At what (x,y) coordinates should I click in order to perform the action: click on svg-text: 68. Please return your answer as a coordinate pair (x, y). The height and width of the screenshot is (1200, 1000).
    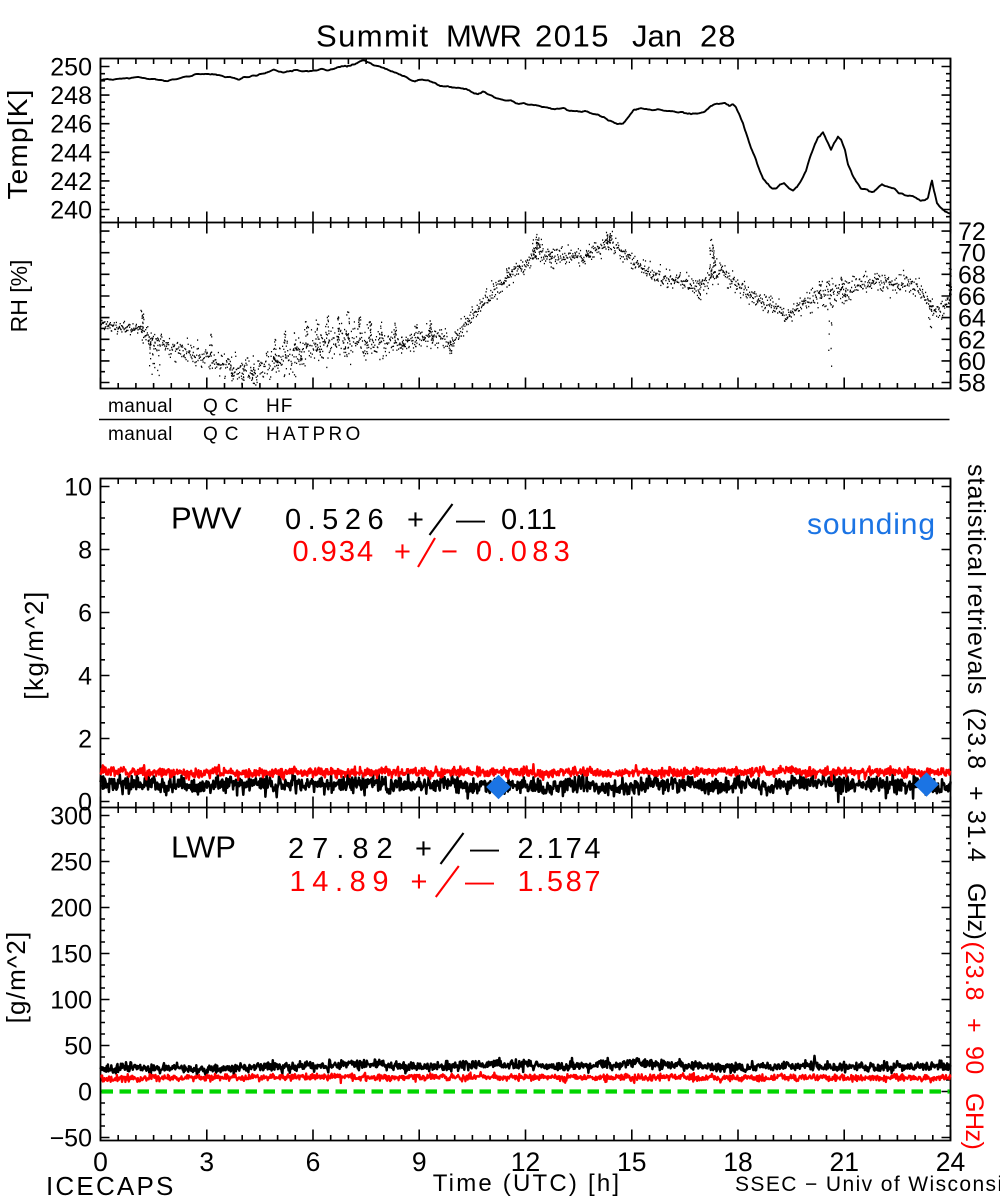
    Looking at the image, I should click on (972, 275).